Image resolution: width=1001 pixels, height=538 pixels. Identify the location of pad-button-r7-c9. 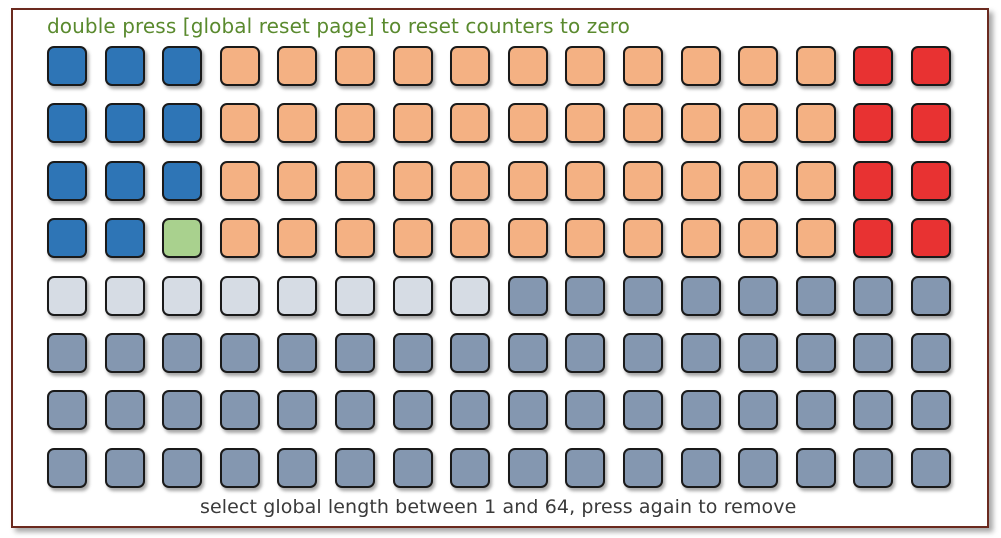
(527, 410).